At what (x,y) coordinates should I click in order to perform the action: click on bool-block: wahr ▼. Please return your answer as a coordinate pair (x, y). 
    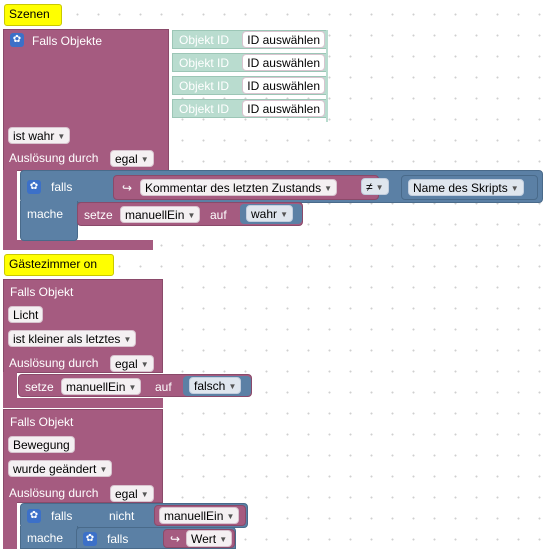
    Looking at the image, I should click on (271, 214).